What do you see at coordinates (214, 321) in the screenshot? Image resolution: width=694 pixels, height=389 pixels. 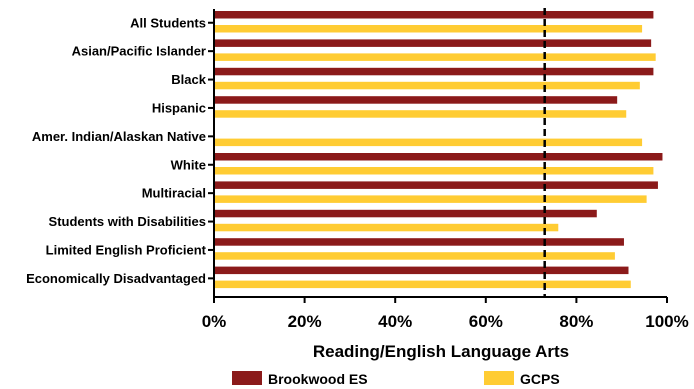 I see `x-tick-label: 0%` at bounding box center [214, 321].